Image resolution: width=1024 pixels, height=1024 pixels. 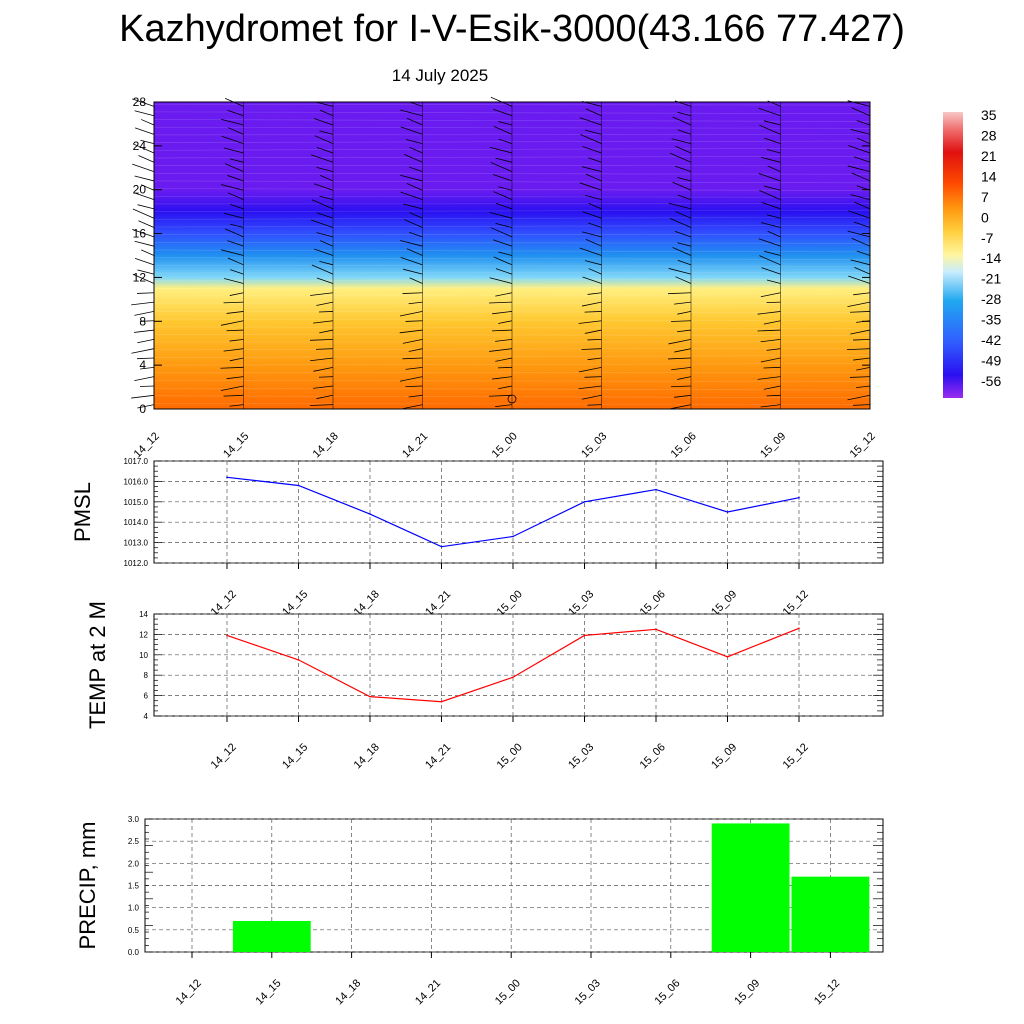 What do you see at coordinates (588, 992) in the screenshot?
I see `x-tick-label: 15_03` at bounding box center [588, 992].